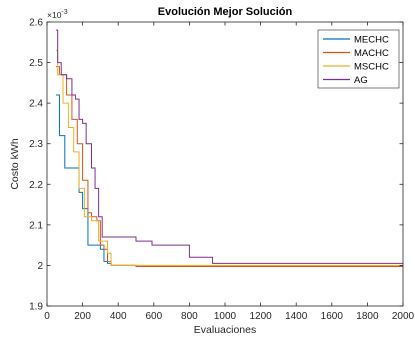 The image size is (415, 343). What do you see at coordinates (371, 67) in the screenshot?
I see `legend-label-mschc: MSCHC` at bounding box center [371, 67].